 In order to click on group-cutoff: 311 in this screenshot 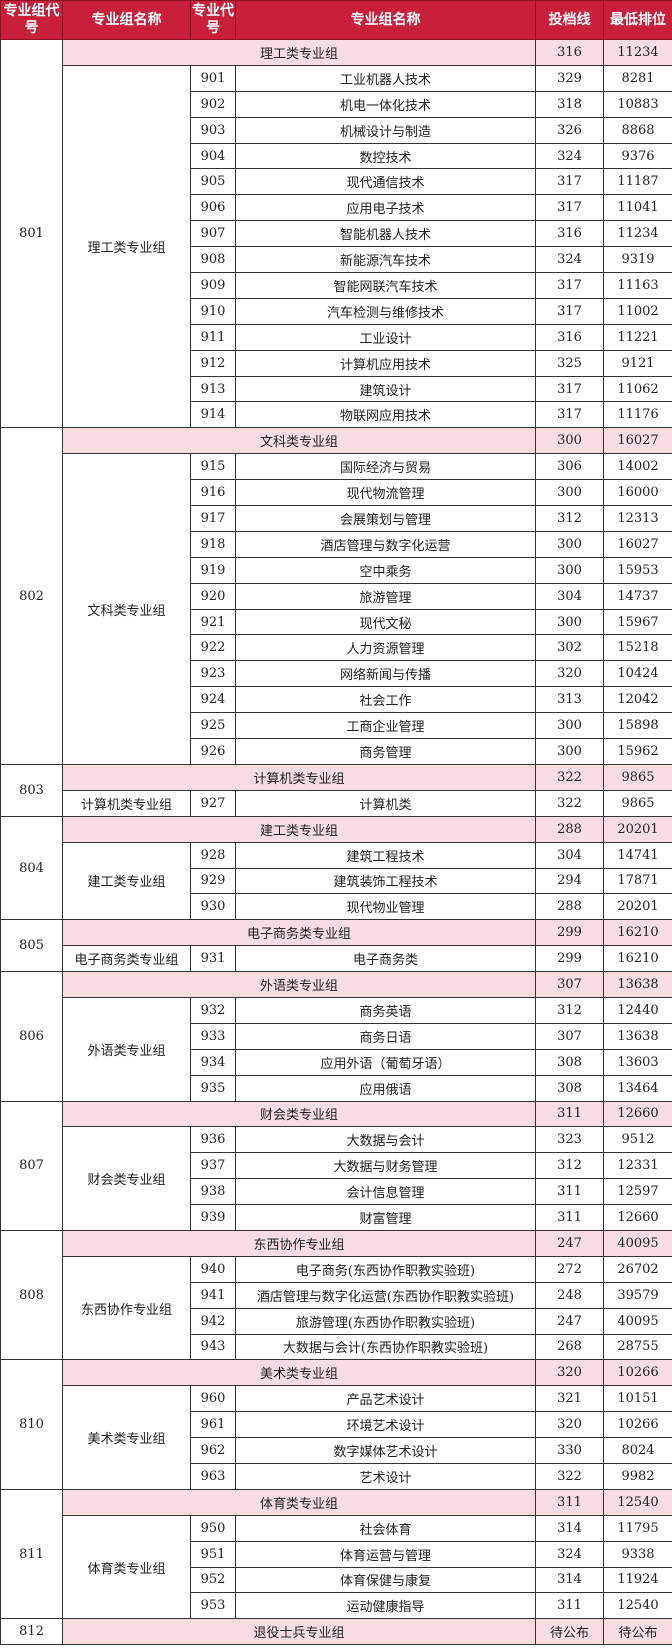, I will do `click(569, 1114)`.